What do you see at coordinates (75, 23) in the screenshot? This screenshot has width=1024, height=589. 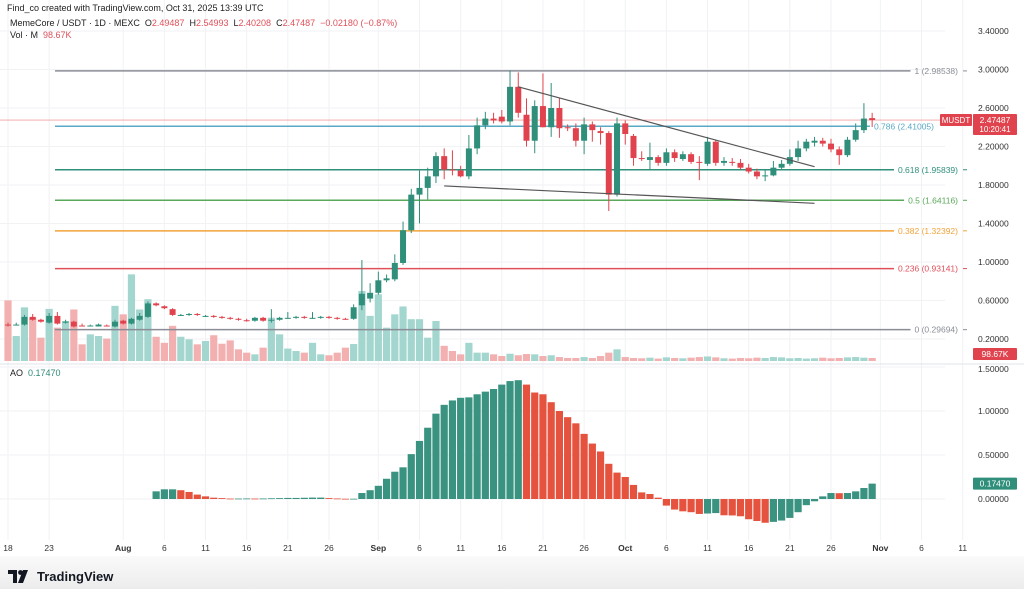 I see `symbol-title: MemeCore / USDT · 1D · MEXC` at bounding box center [75, 23].